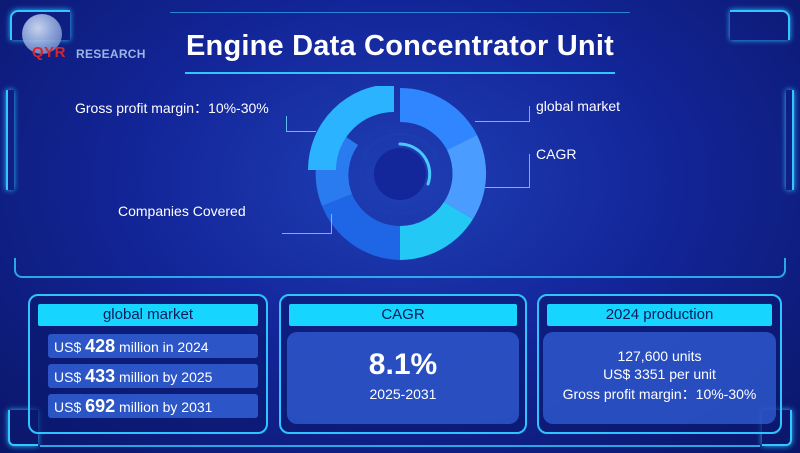  I want to click on donut-segment-top, so click(438, 118).